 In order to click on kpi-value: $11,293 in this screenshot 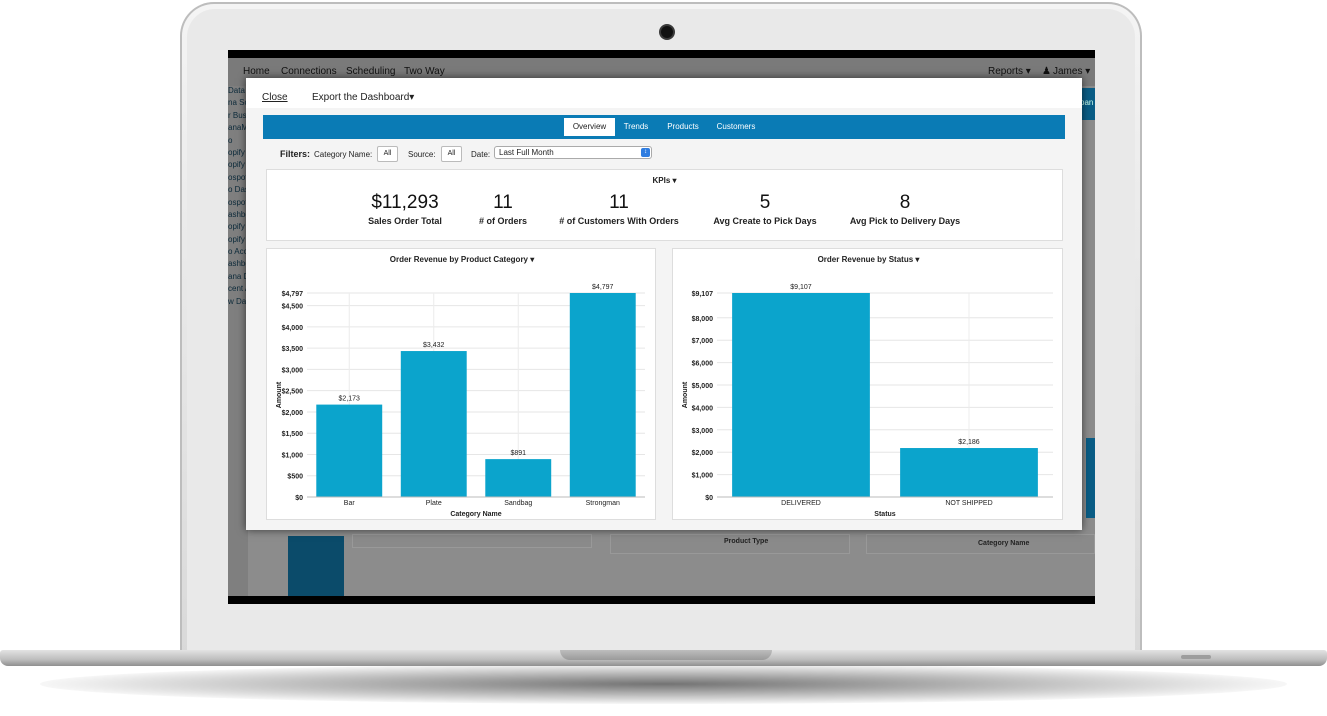, I will do `click(405, 202)`.